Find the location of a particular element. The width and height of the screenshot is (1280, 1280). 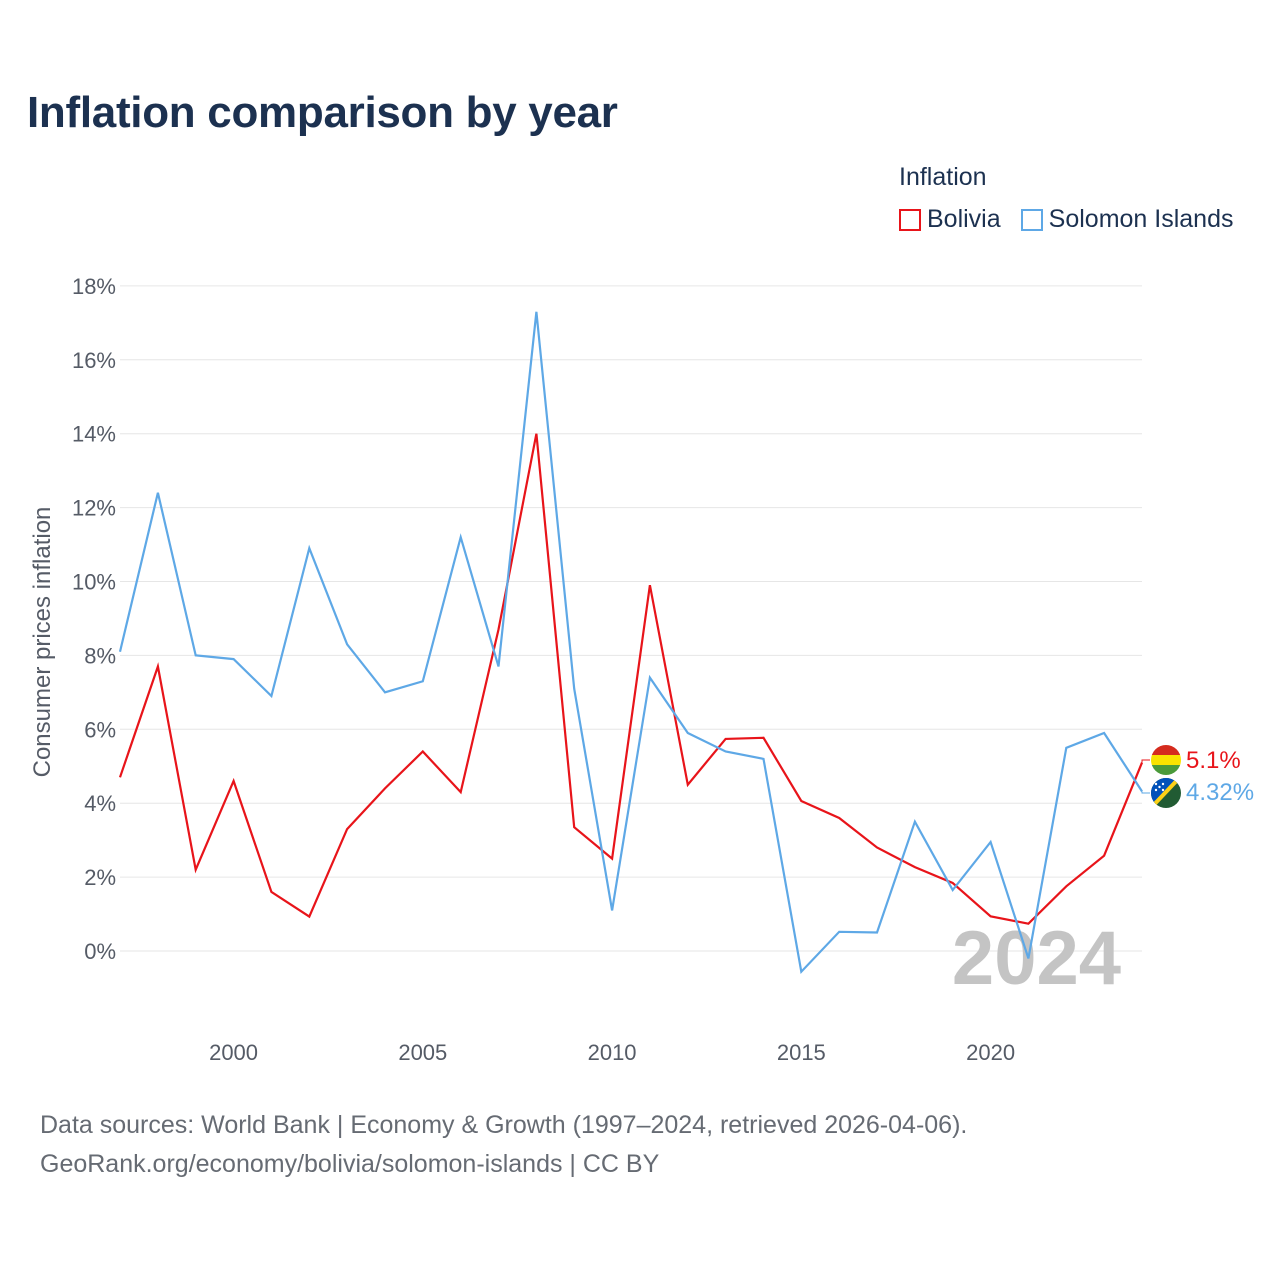

legend-item-bolivia: Bolivia is located at coordinates (950, 219).